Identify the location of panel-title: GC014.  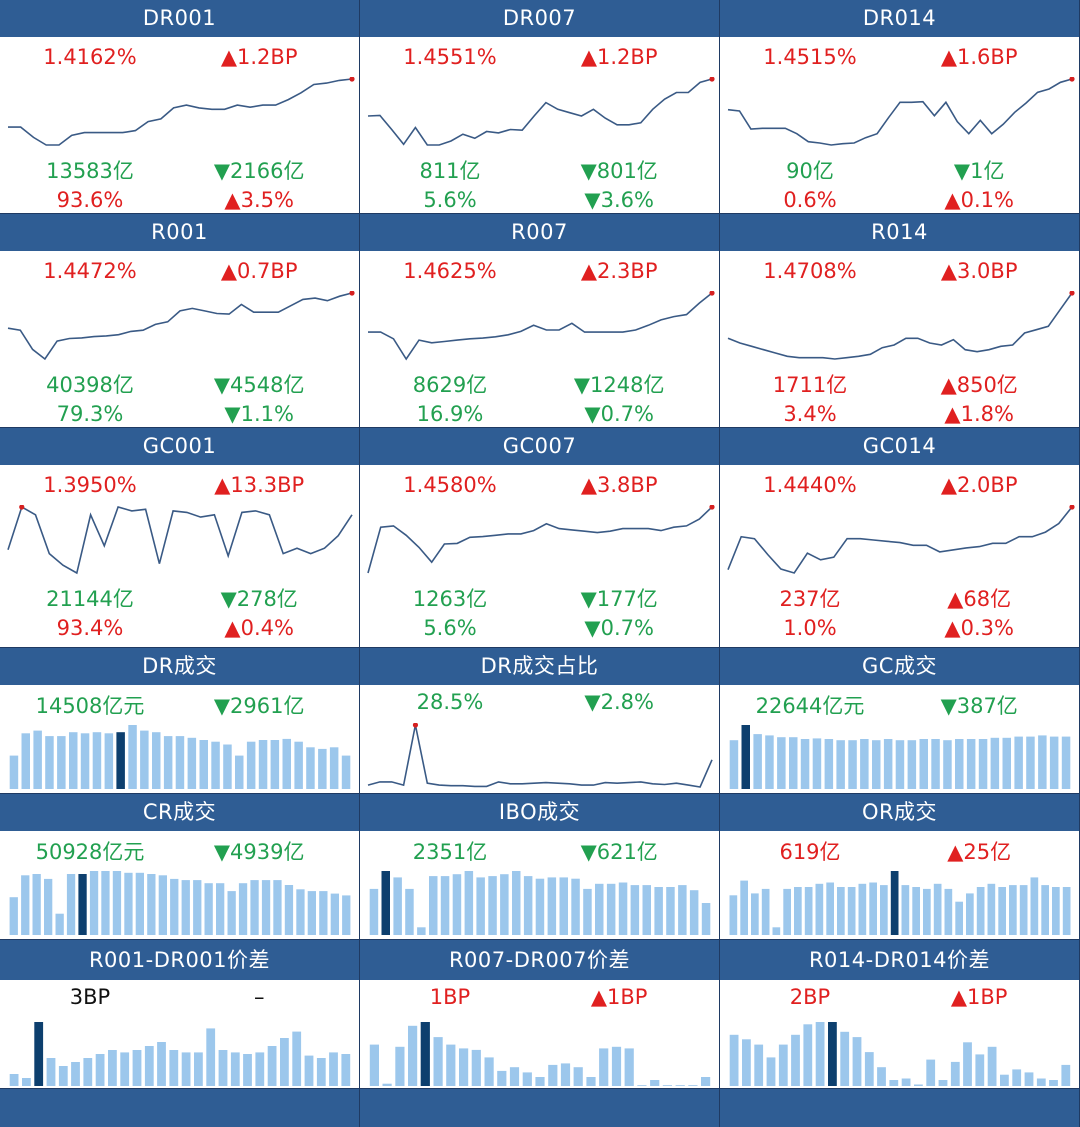
(899, 446).